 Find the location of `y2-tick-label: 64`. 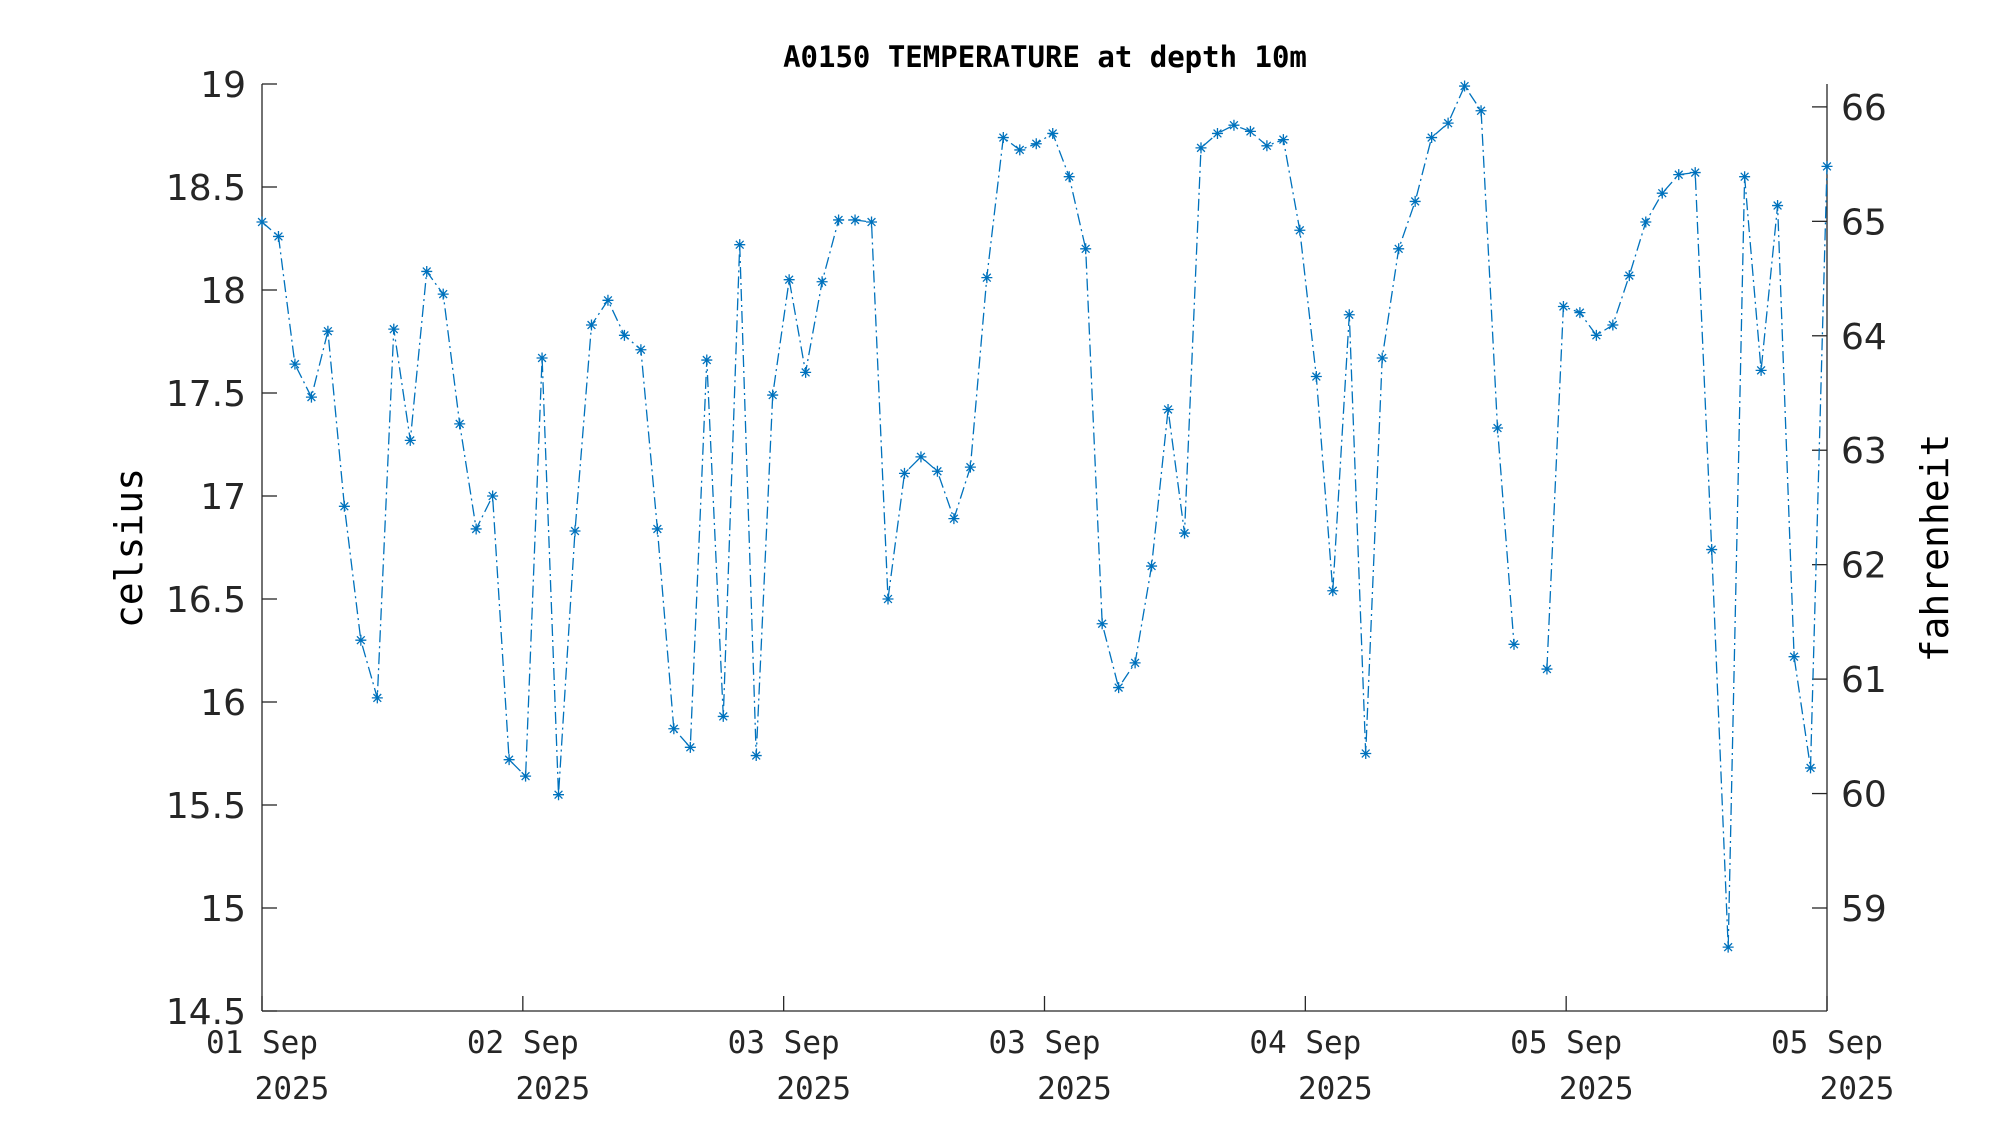

y2-tick-label: 64 is located at coordinates (1864, 337).